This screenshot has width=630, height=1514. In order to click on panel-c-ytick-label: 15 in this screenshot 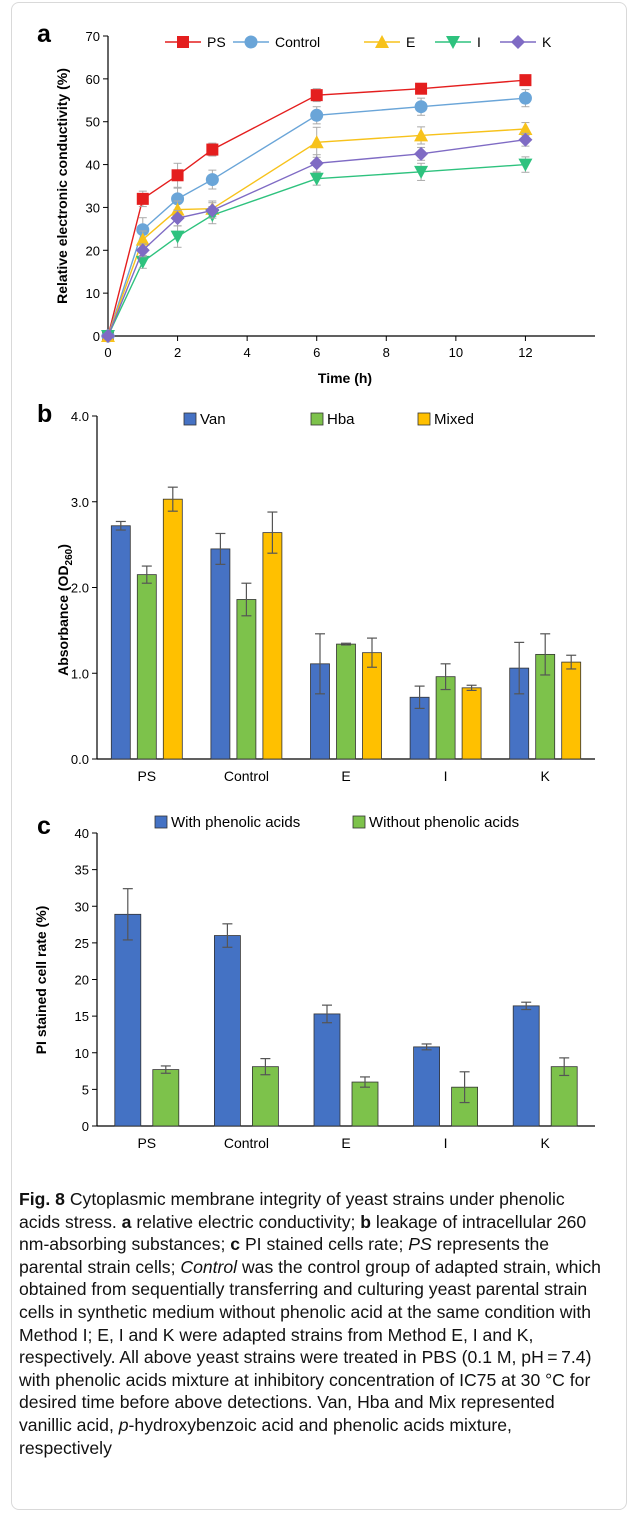, I will do `click(82, 1016)`.